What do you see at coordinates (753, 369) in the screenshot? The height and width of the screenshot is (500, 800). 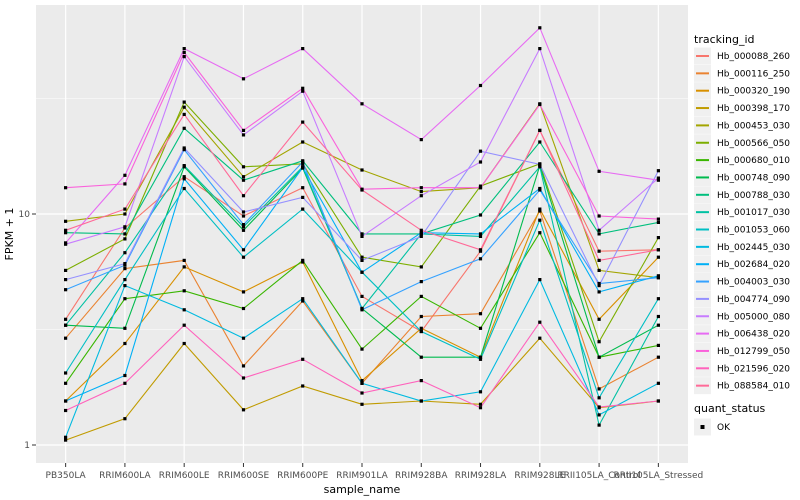 I see `legend-label: Hb_021596_020` at bounding box center [753, 369].